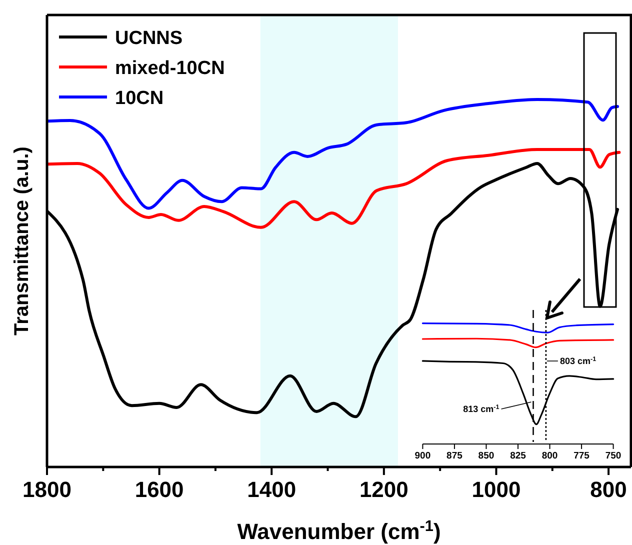 Image resolution: width=632 pixels, height=545 pixels. I want to click on x-tick-label: 1600, so click(159, 489).